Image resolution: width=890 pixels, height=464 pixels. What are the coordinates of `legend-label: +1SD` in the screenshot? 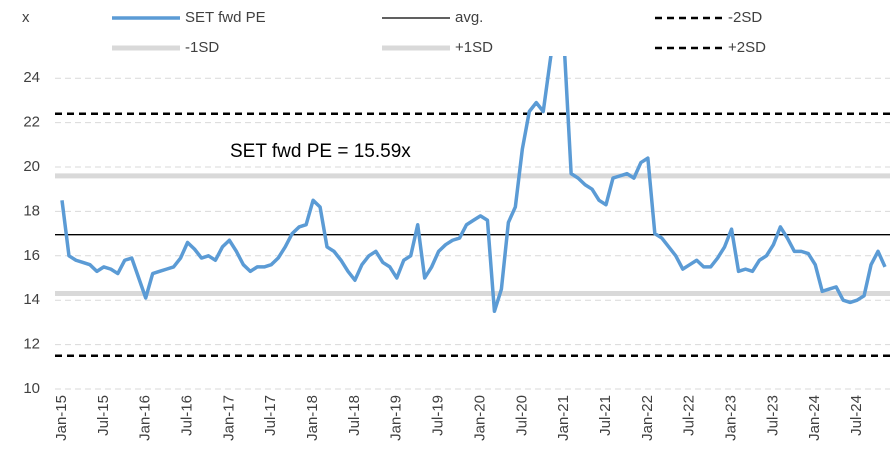 It's located at (474, 47).